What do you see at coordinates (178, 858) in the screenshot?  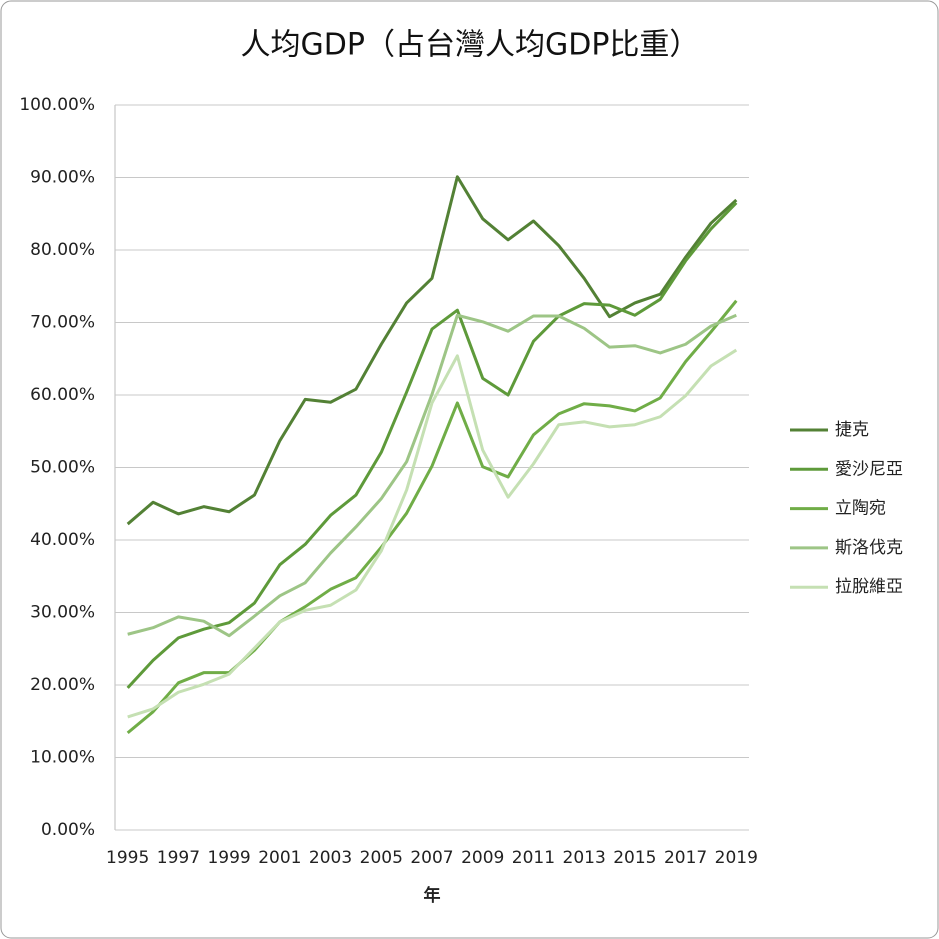 I see `x-tick-label: 1997` at bounding box center [178, 858].